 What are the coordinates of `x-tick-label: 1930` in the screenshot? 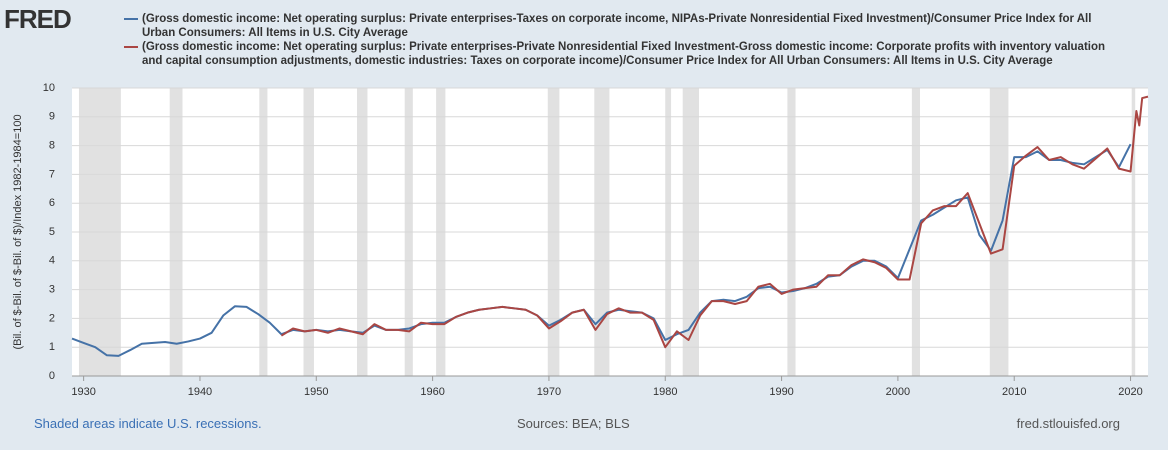 It's located at (83, 392).